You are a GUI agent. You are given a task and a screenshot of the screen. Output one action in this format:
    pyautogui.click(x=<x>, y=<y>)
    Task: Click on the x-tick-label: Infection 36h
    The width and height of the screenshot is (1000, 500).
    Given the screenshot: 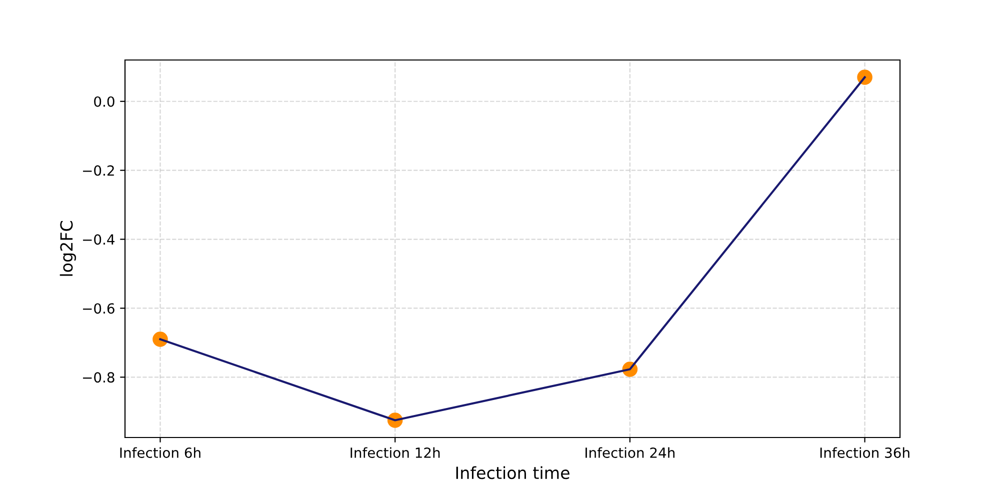 What is the action you would take?
    pyautogui.click(x=865, y=452)
    